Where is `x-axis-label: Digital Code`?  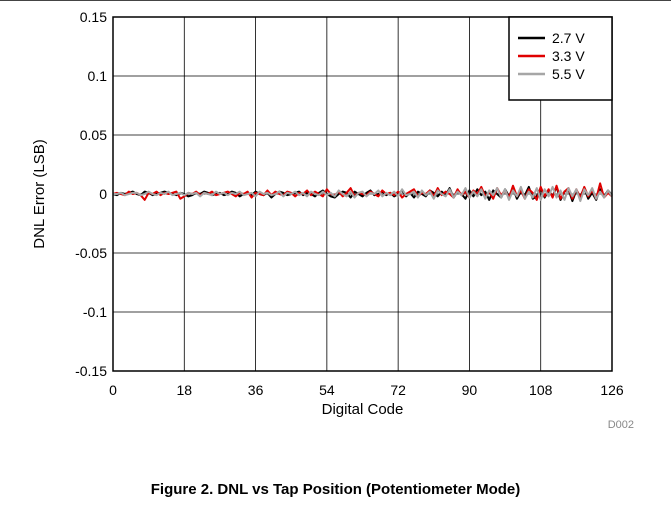
x-axis-label: Digital Code is located at coordinates (363, 409).